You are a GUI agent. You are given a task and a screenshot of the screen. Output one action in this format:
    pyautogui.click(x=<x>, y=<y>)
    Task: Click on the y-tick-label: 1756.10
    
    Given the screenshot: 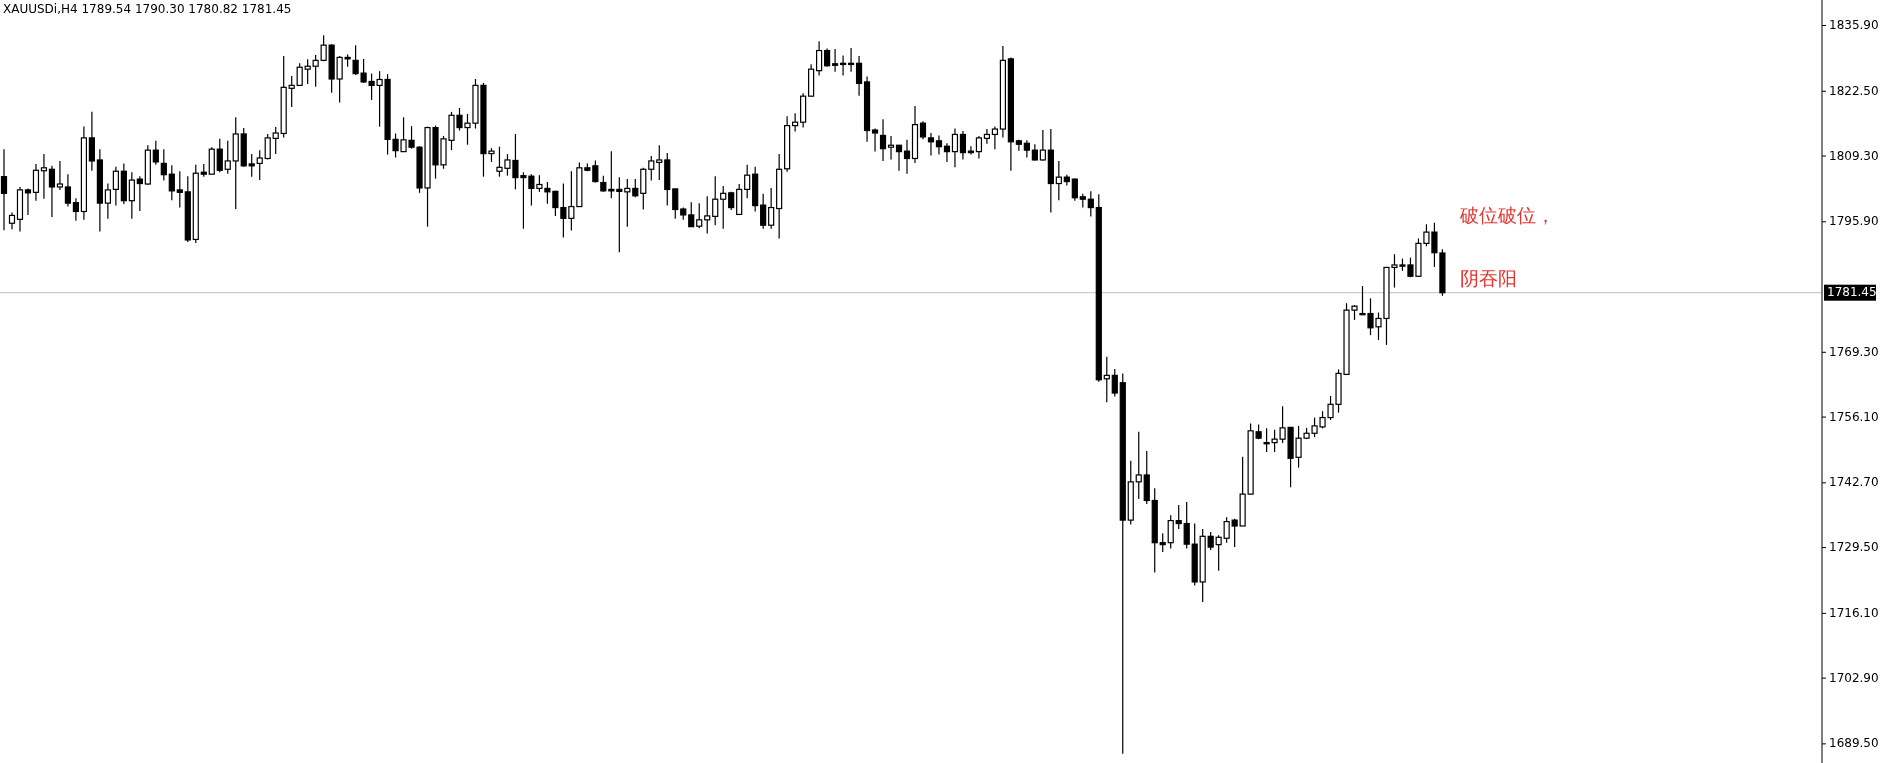 What is the action you would take?
    pyautogui.click(x=1854, y=416)
    